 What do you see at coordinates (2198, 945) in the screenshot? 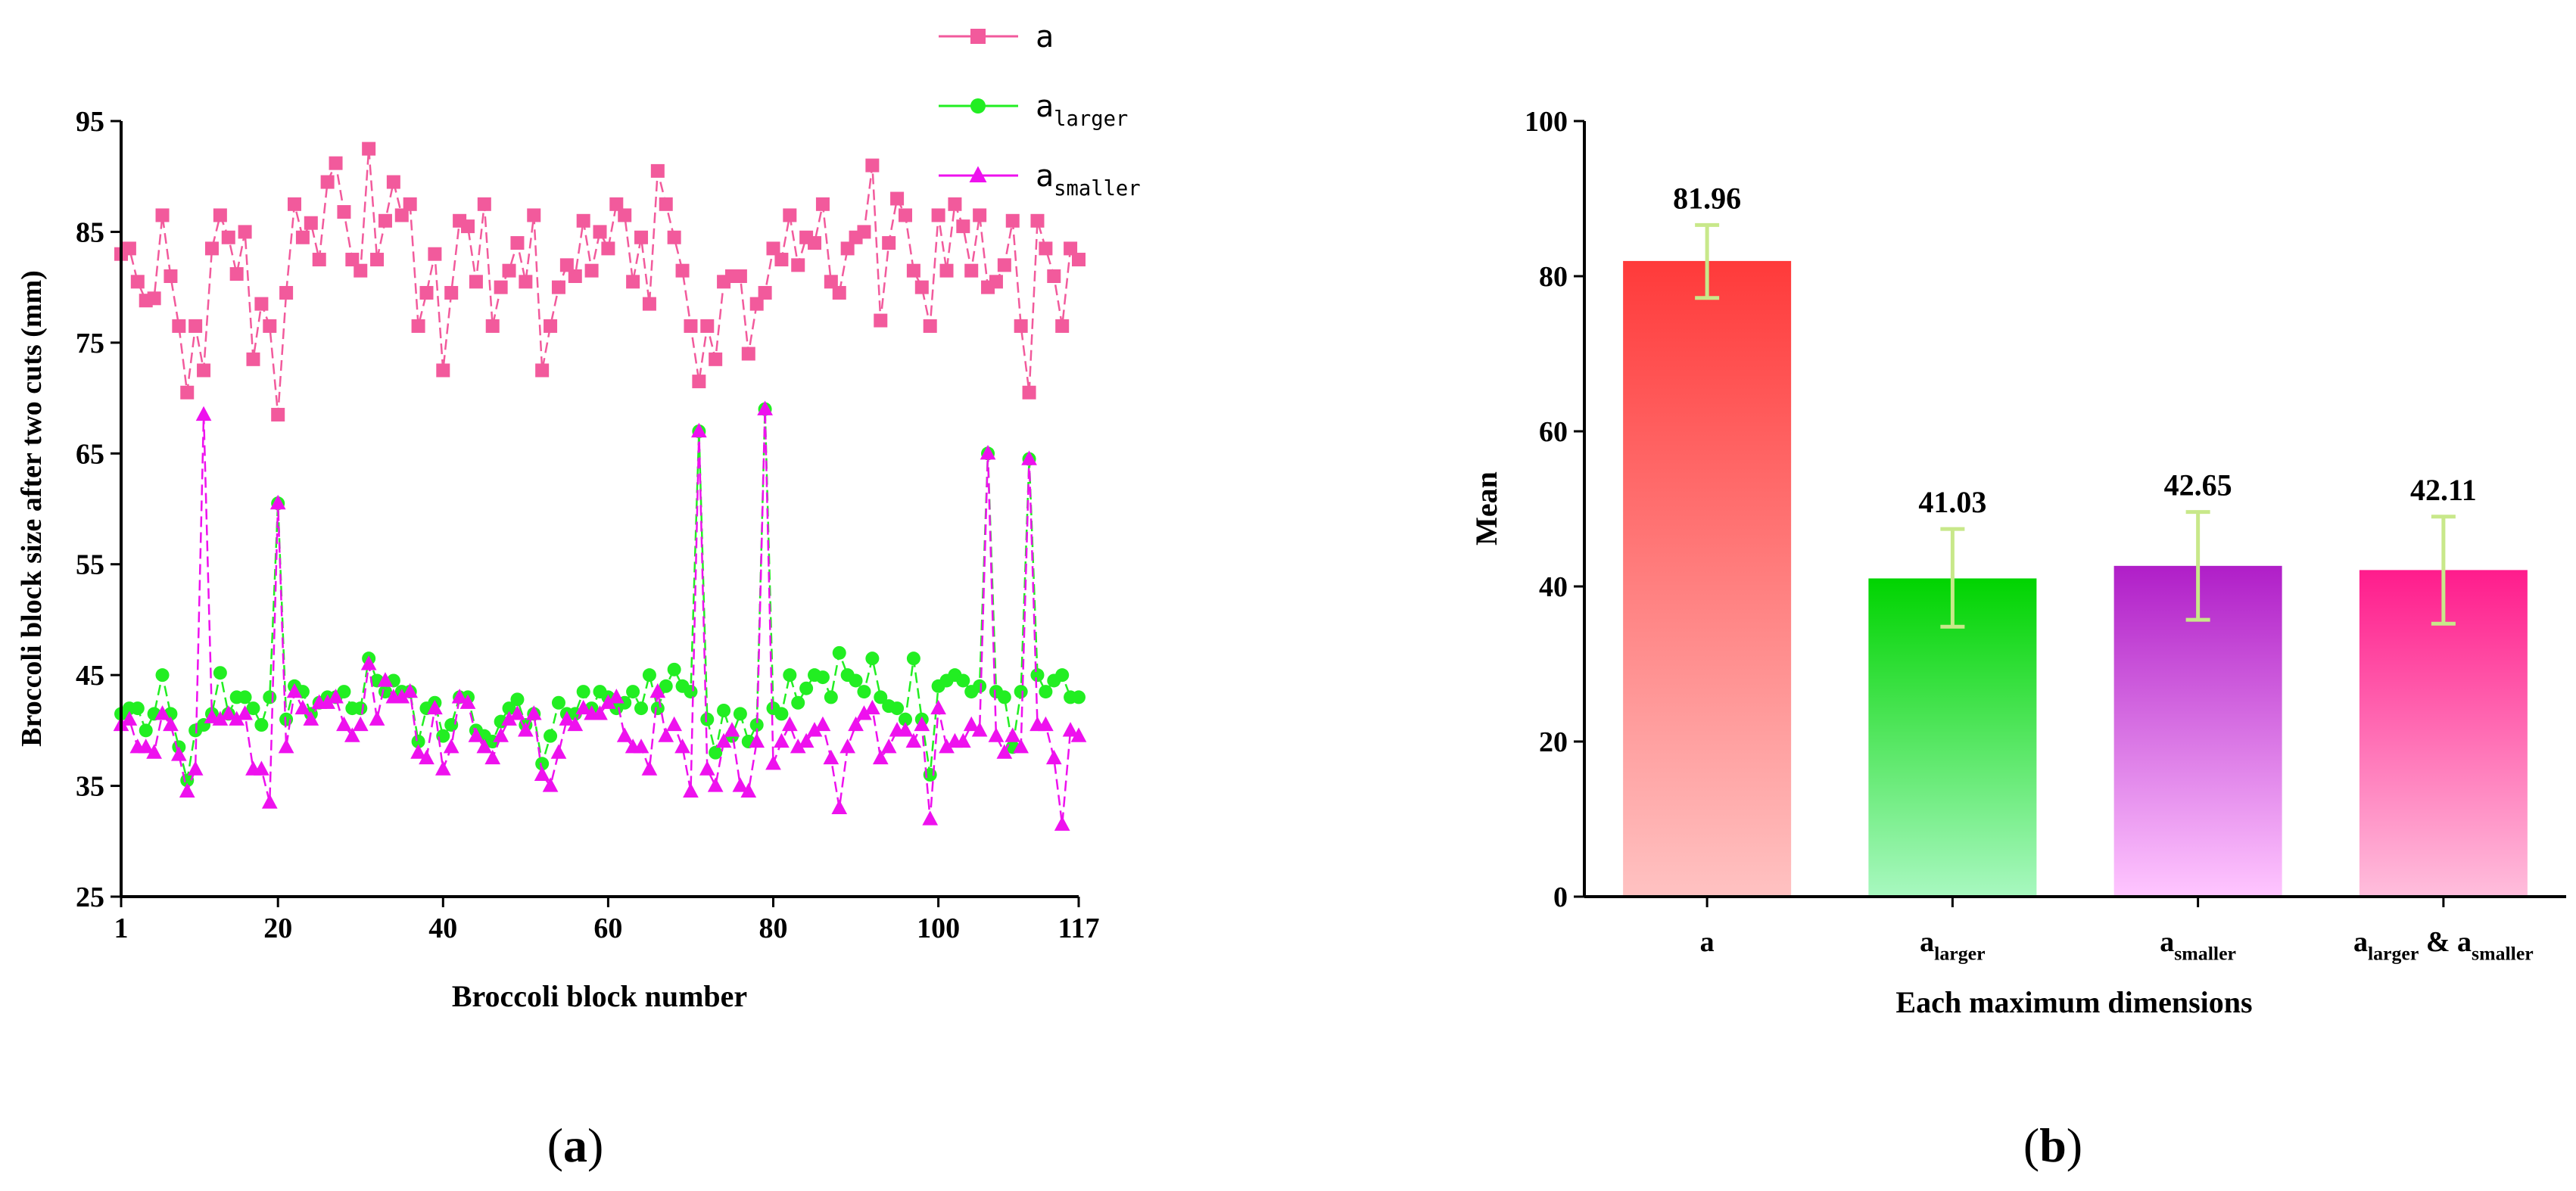
I see `x-category-label: asmaller` at bounding box center [2198, 945].